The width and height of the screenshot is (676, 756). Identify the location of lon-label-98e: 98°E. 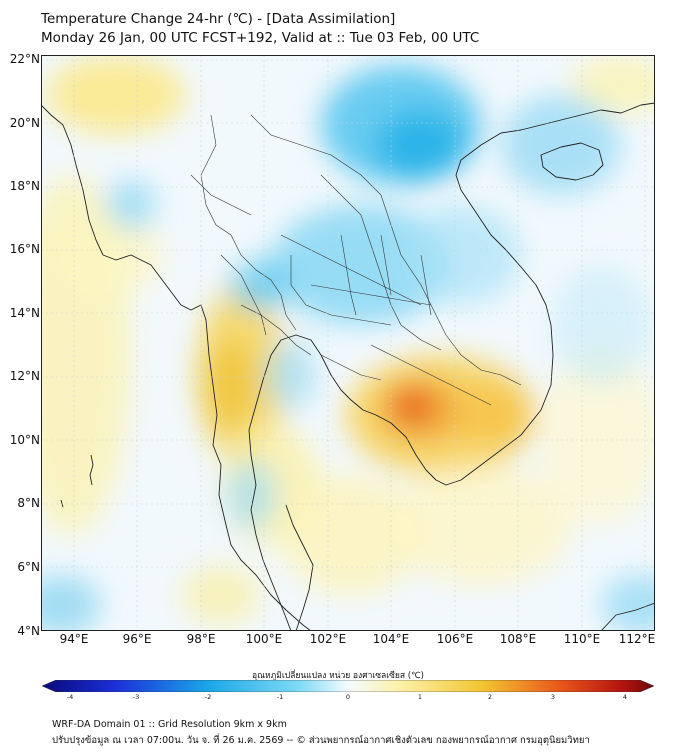
(201, 639).